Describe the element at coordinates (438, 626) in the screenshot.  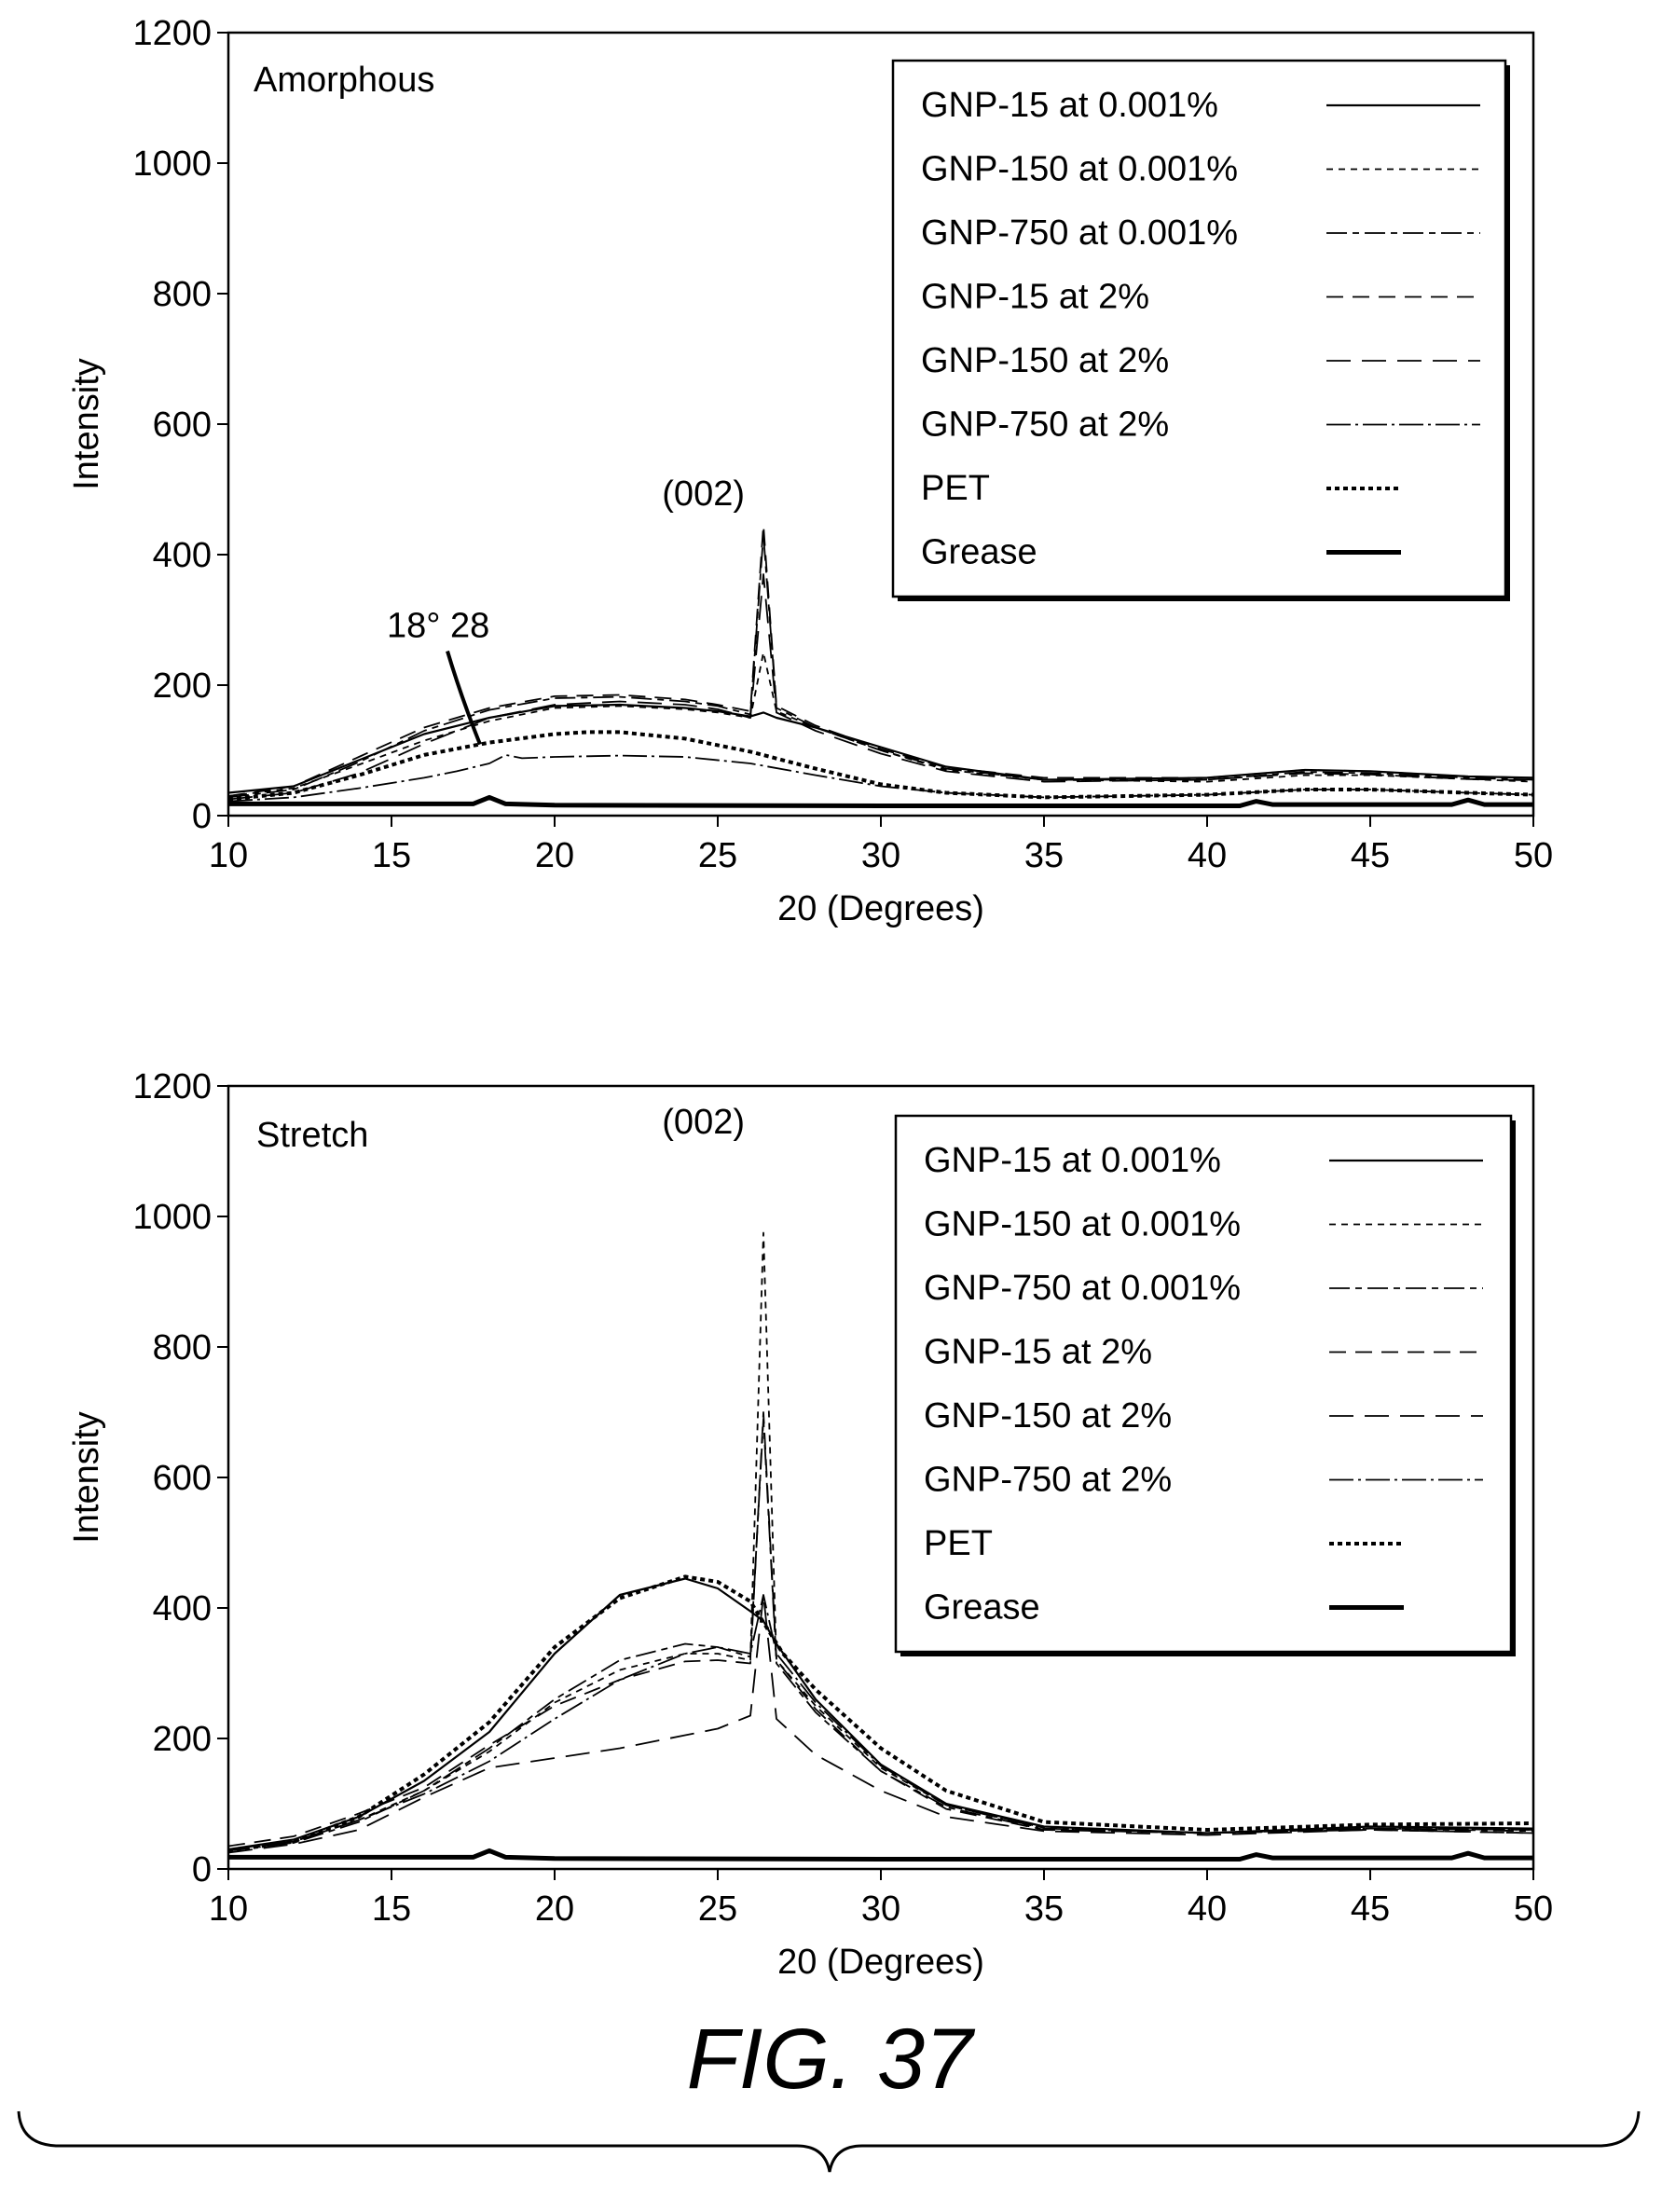
I see `annotation-label: 18° 28` at that location.